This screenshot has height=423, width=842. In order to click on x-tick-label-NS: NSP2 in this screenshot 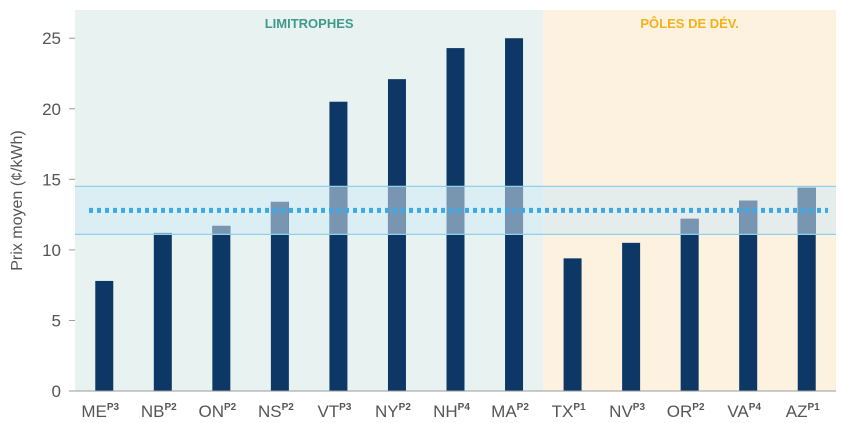, I will do `click(276, 411)`.